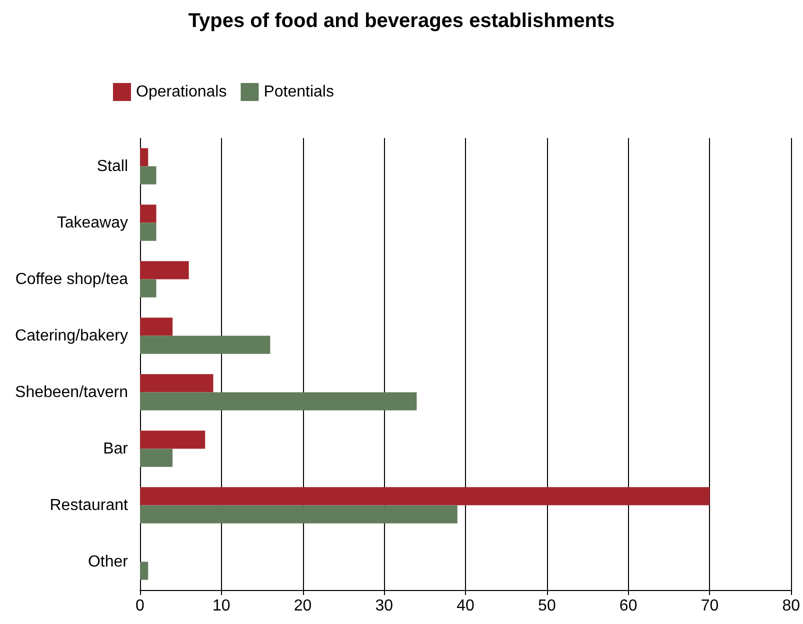 The width and height of the screenshot is (803, 624). I want to click on x-tick-label: 60, so click(628, 606).